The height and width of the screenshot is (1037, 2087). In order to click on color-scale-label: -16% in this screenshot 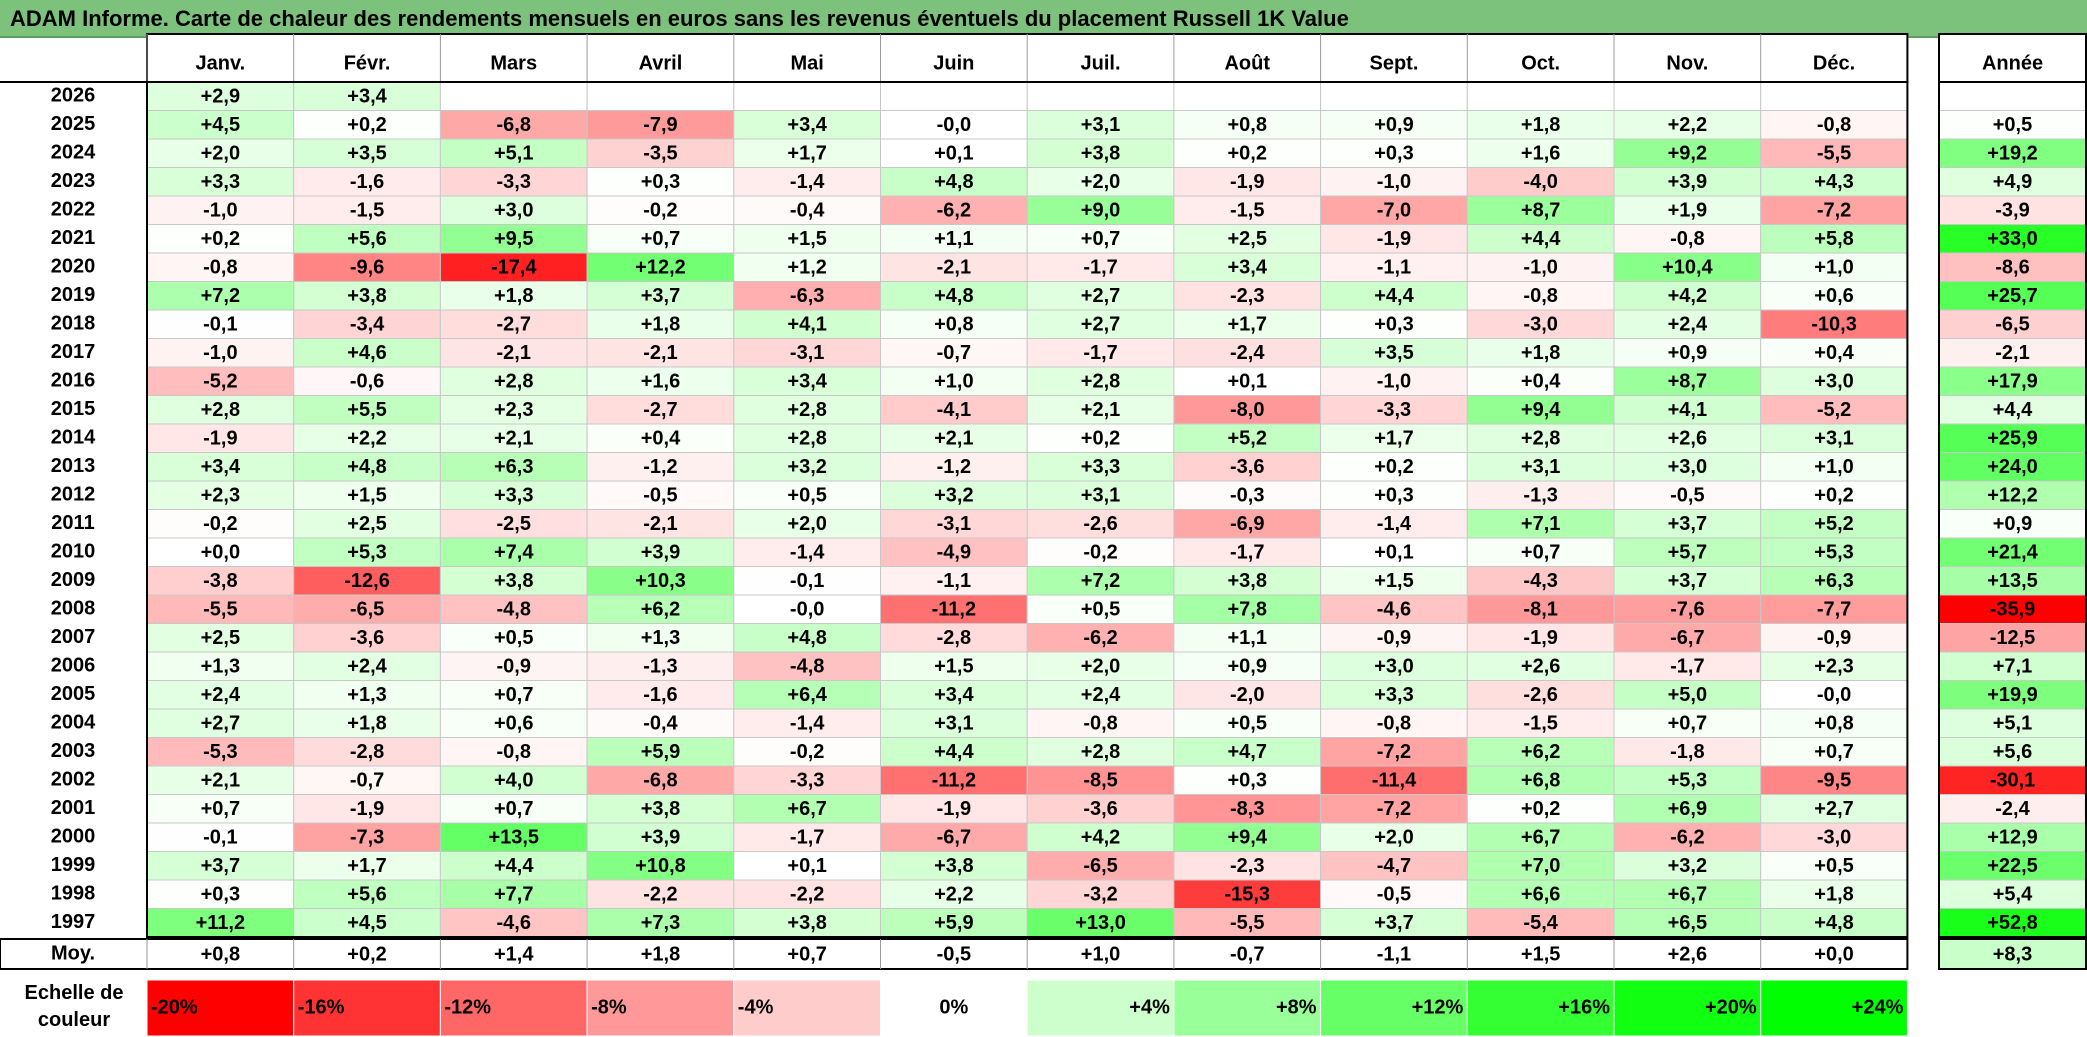, I will do `click(321, 1007)`.